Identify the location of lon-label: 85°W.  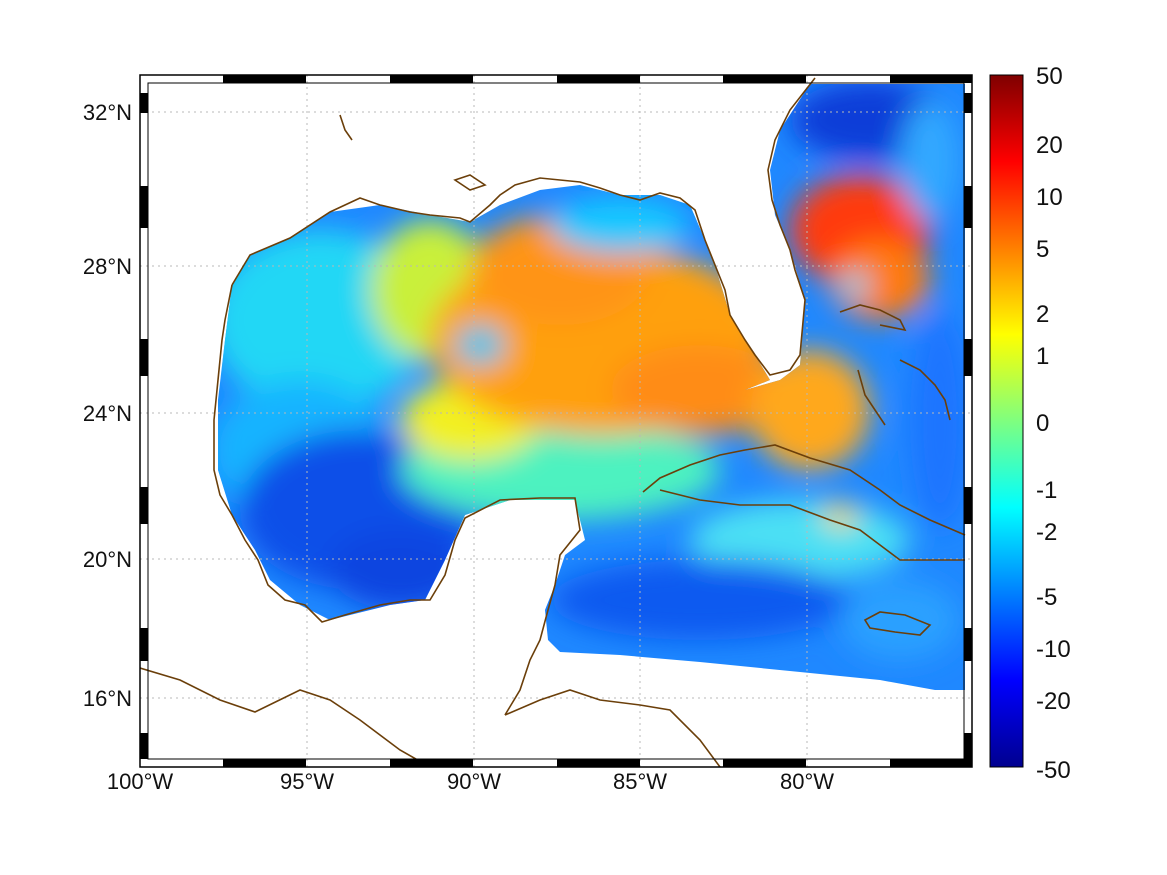
(640, 781).